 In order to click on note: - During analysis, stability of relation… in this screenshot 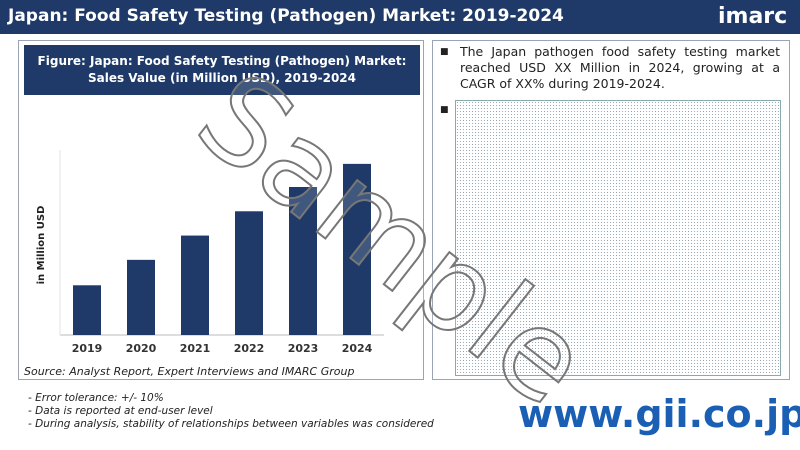, I will do `click(231, 424)`.